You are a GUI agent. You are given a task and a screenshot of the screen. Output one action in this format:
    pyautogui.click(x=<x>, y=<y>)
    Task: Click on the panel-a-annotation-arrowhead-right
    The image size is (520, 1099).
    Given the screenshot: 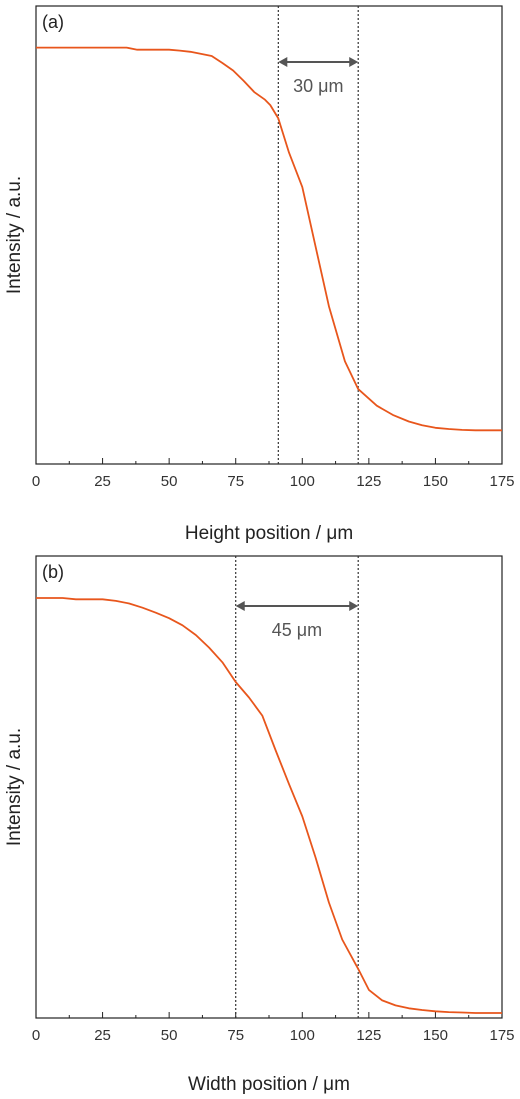 What is the action you would take?
    pyautogui.click(x=354, y=62)
    